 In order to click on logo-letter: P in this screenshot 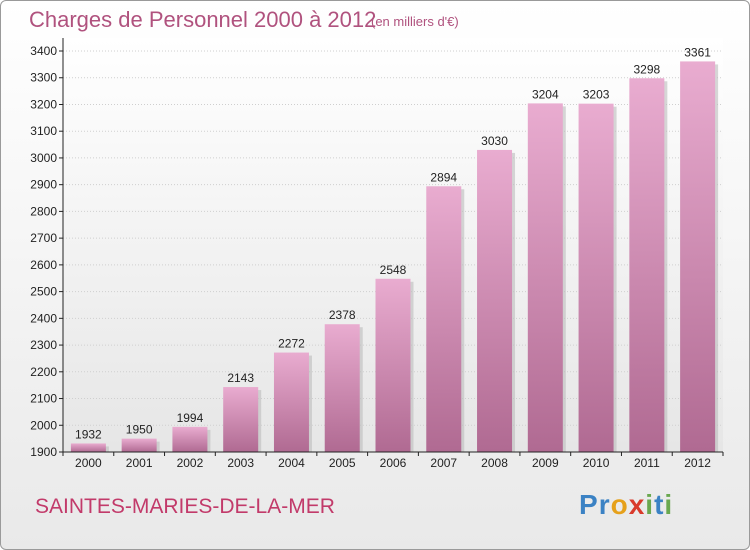, I will do `click(589, 504)`.